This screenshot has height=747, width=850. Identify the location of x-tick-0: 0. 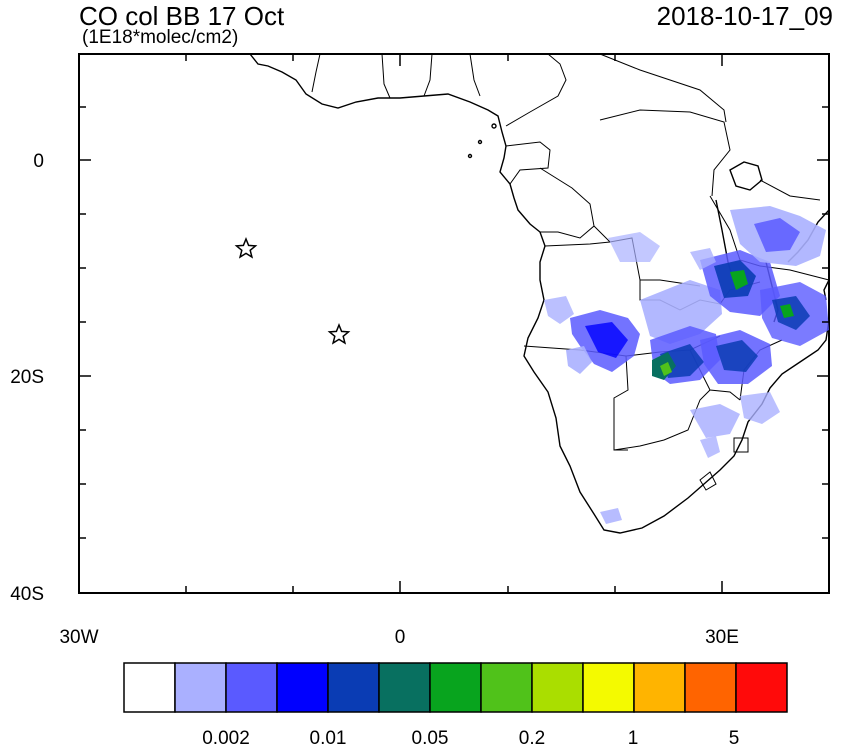
(400, 637).